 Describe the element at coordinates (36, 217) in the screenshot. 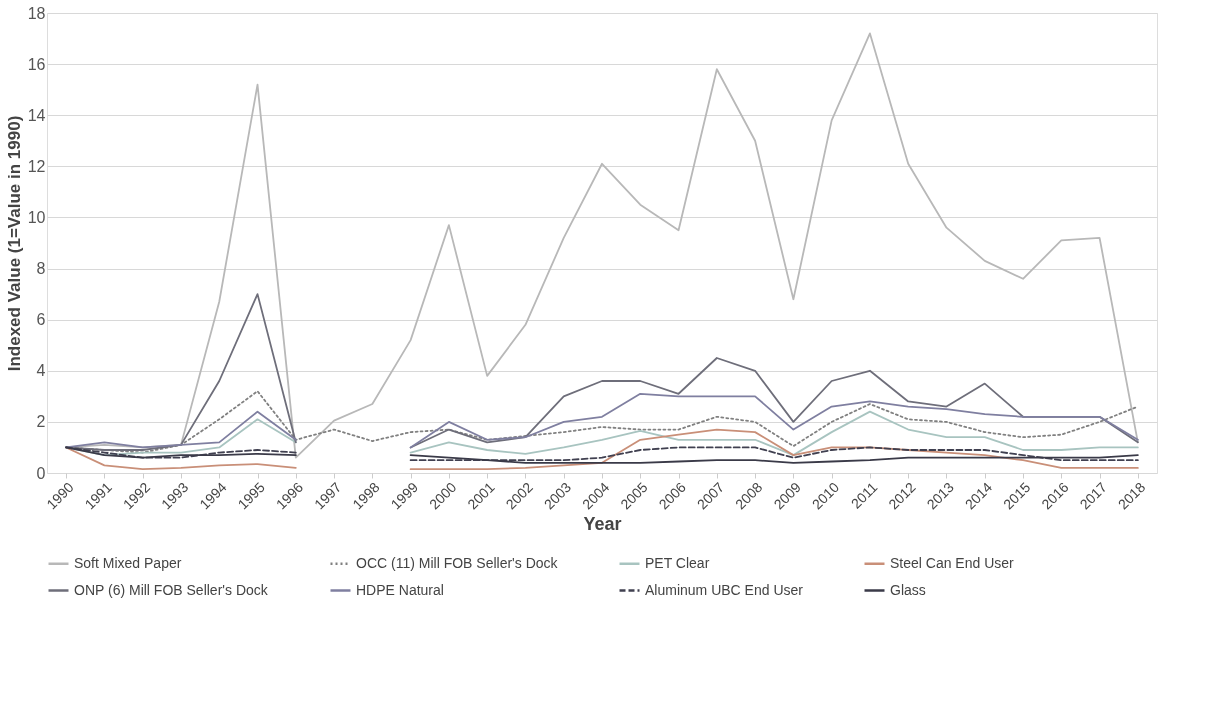

I see `y-tick-label: 10` at that location.